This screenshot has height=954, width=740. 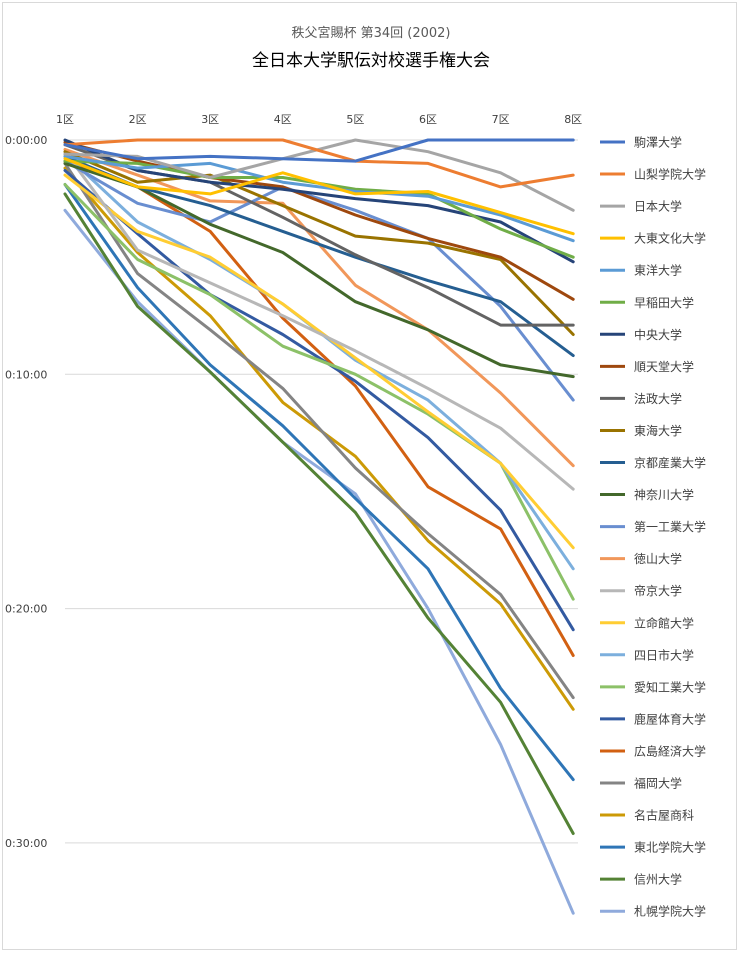 I want to click on y-tick-label: 0:00:00, so click(x=26, y=140).